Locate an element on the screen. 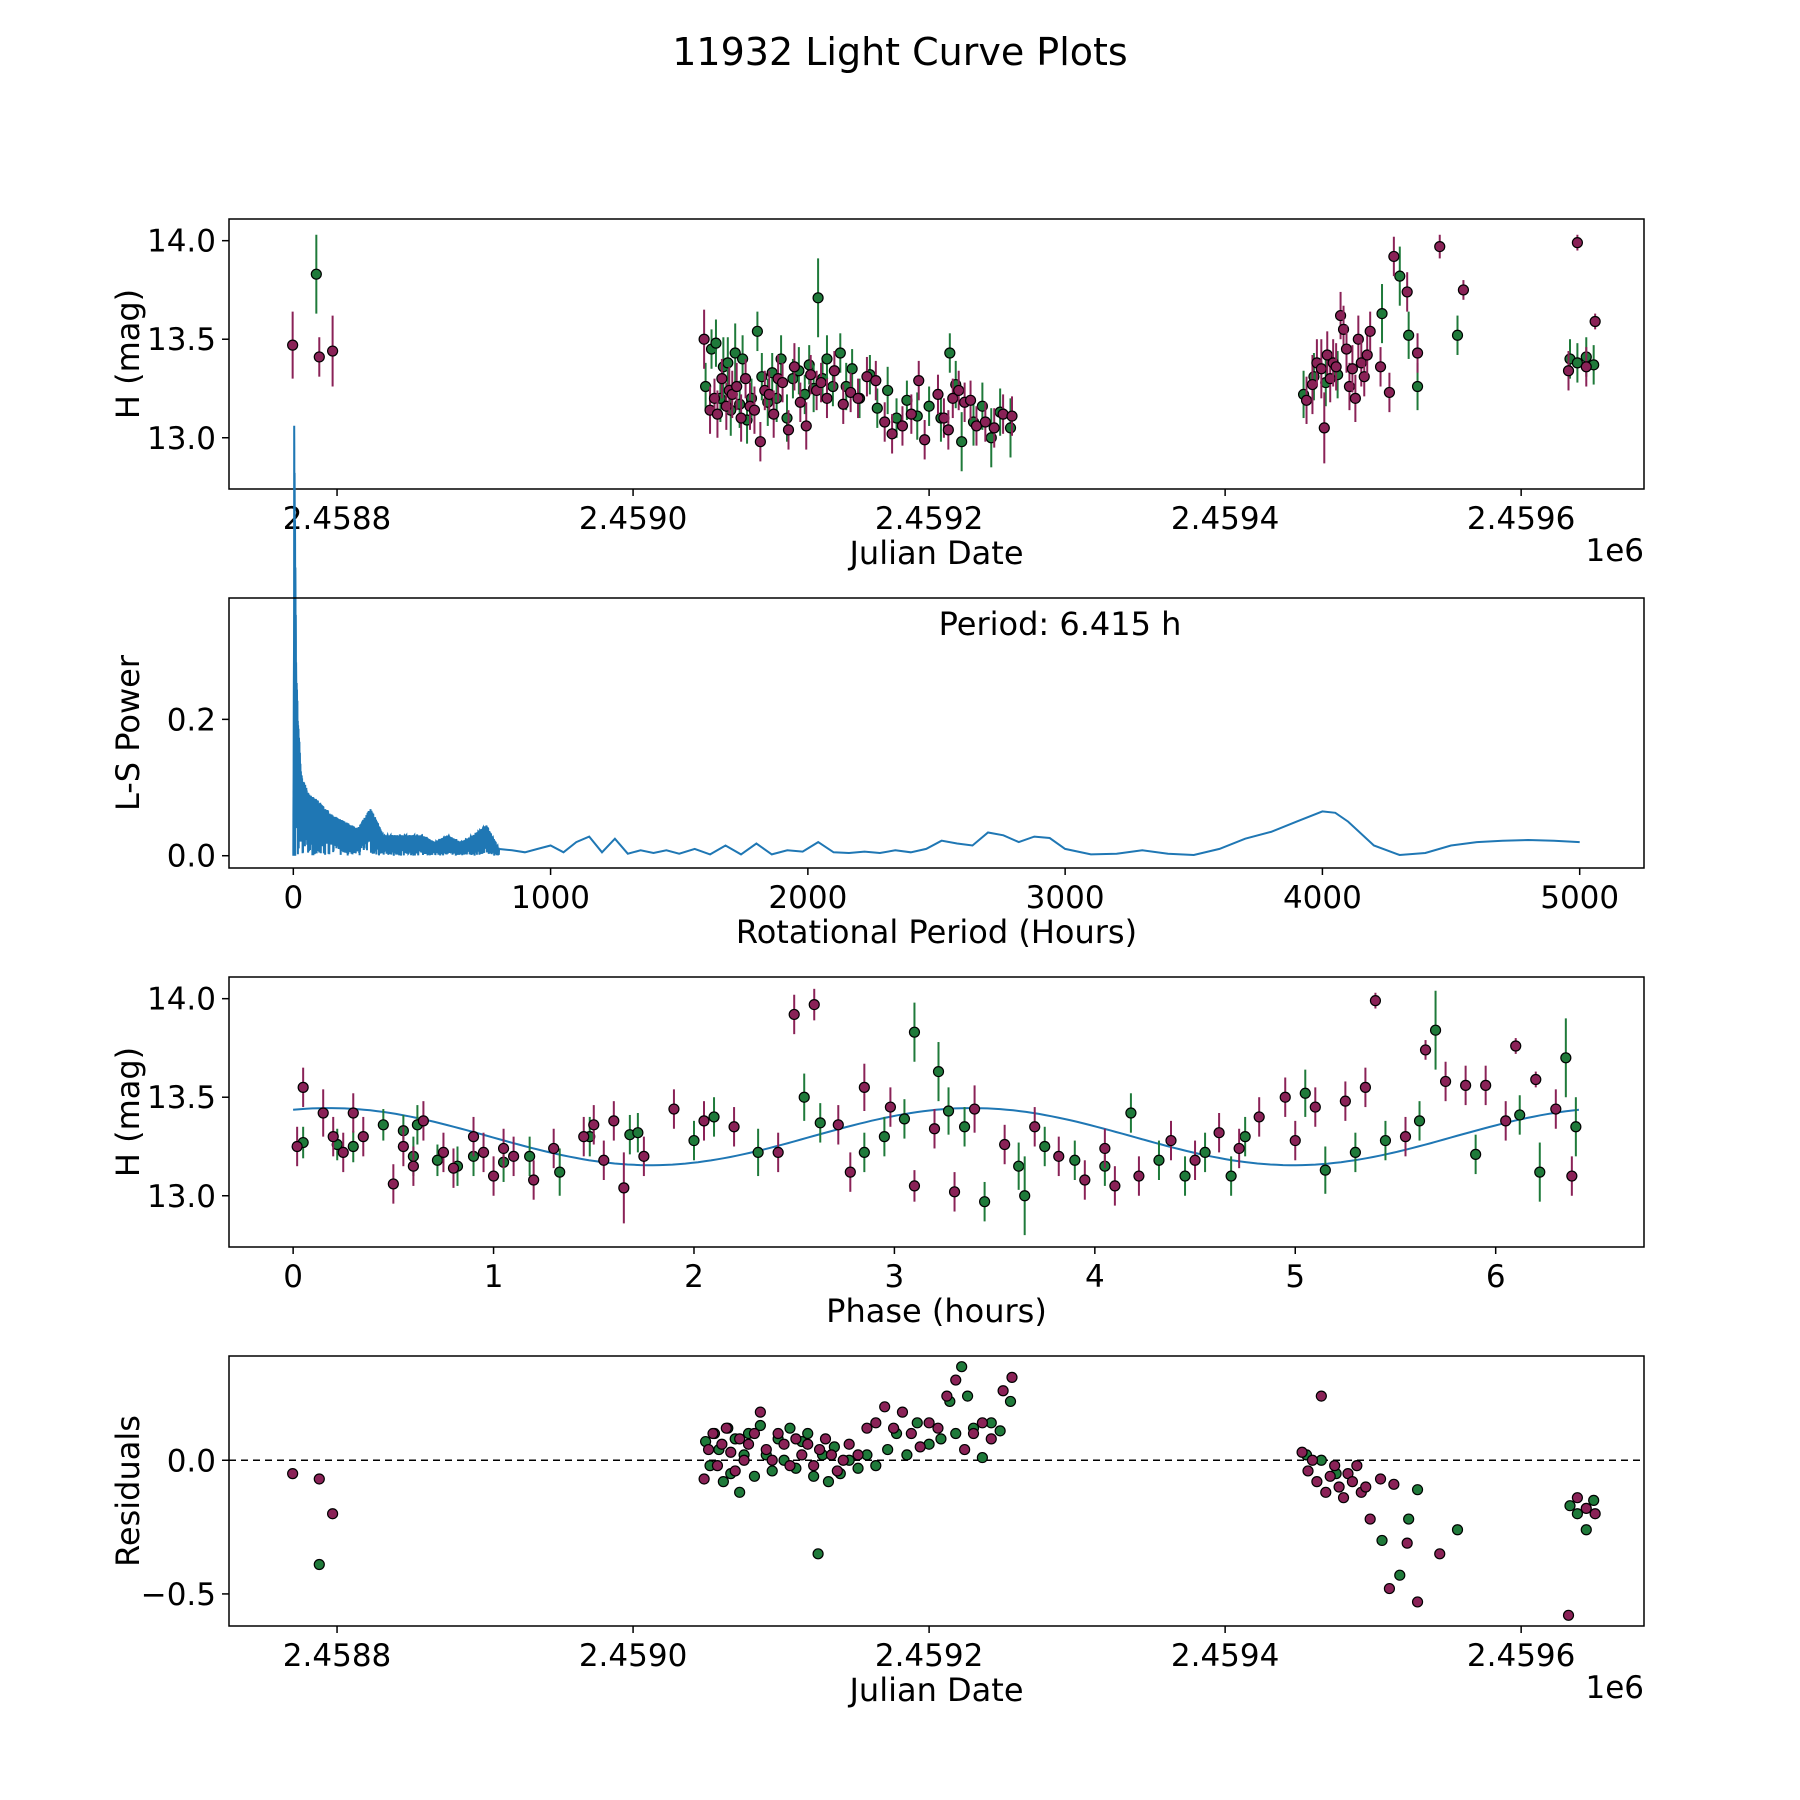  y-tick-label: 13.5 is located at coordinates (181, 1098).